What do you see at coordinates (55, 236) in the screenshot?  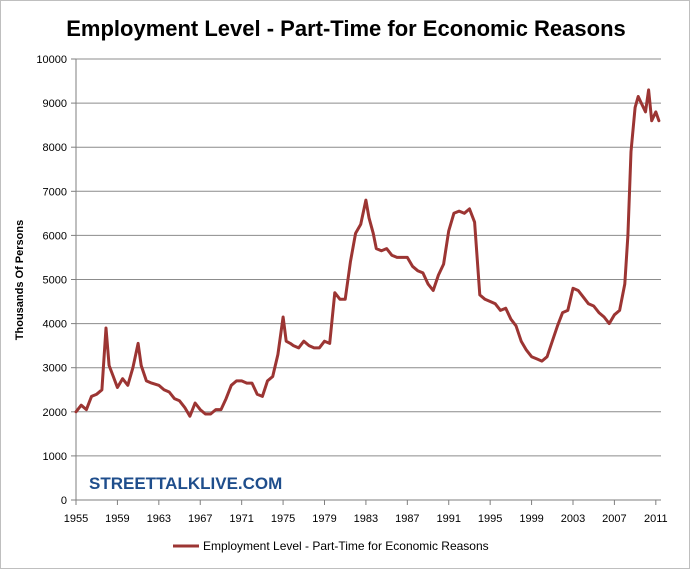 I see `y-tick-label: 6000` at bounding box center [55, 236].